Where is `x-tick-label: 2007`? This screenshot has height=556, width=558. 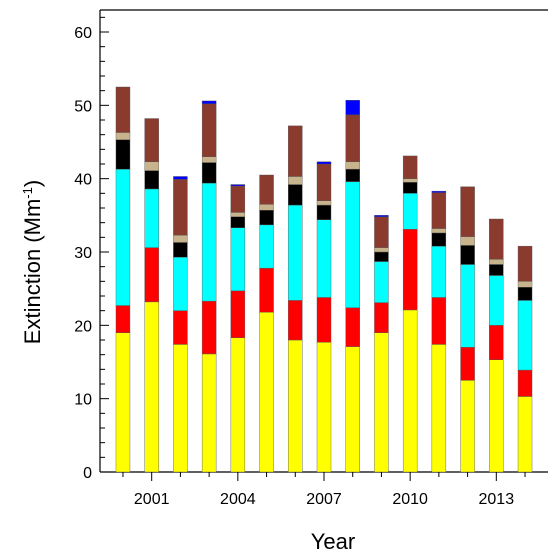 x-tick-label: 2007 is located at coordinates (324, 499).